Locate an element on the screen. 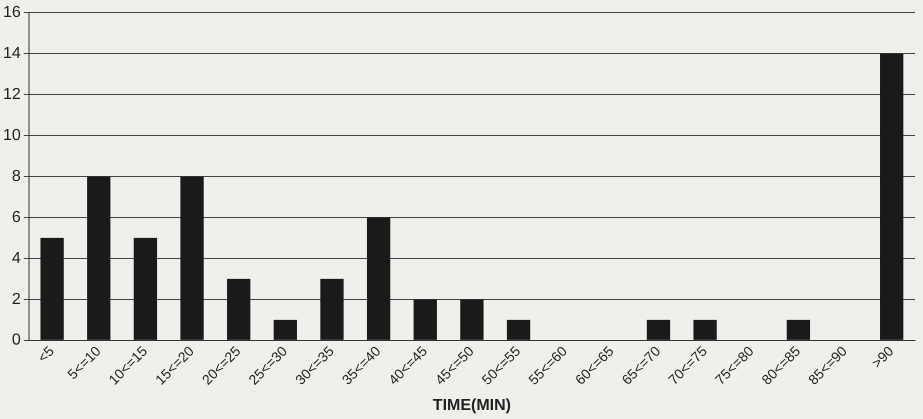  x-tick-label: <5 is located at coordinates (46, 354).